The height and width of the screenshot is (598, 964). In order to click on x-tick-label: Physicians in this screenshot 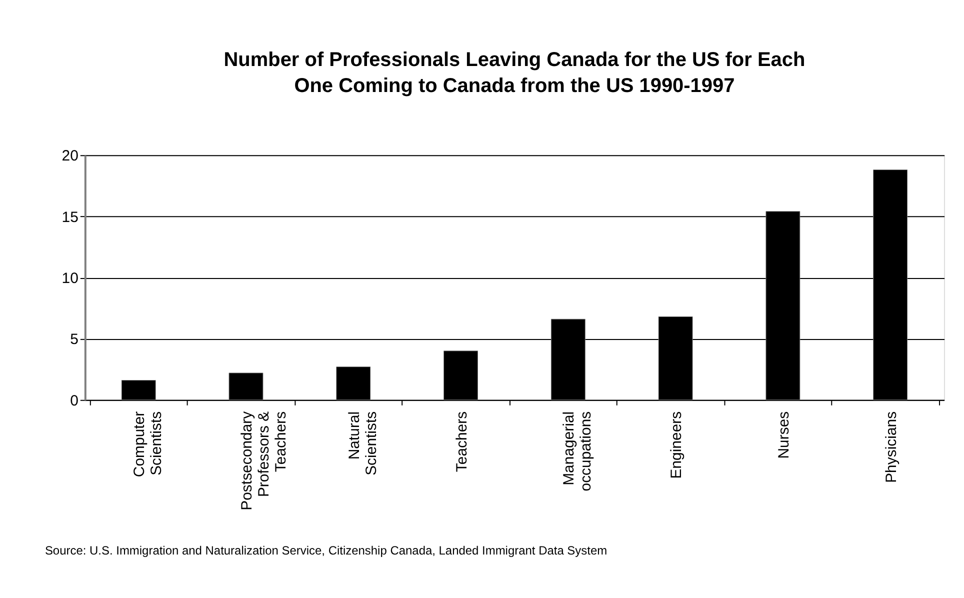, I will do `click(891, 447)`.